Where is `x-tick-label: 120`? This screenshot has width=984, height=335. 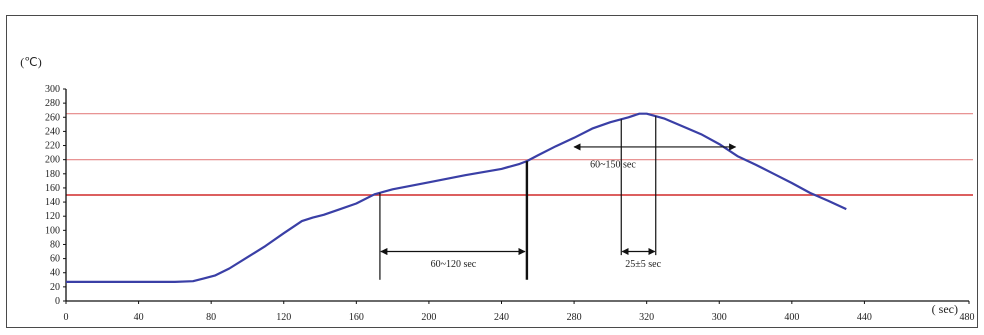 x-tick-label: 120 is located at coordinates (283, 317).